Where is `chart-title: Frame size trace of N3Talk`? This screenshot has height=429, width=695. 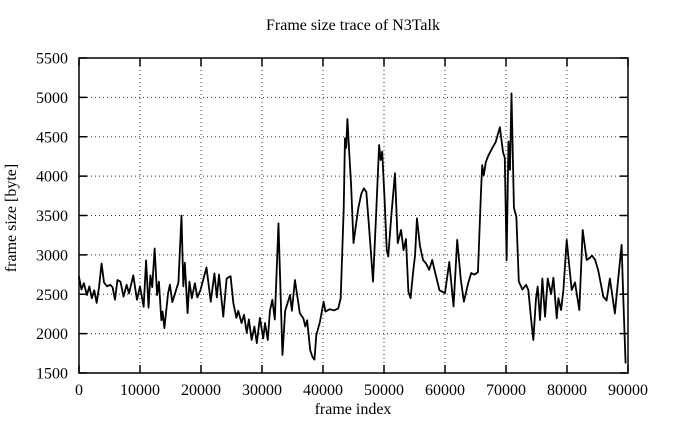
chart-title: Frame size trace of N3Talk is located at coordinates (353, 25).